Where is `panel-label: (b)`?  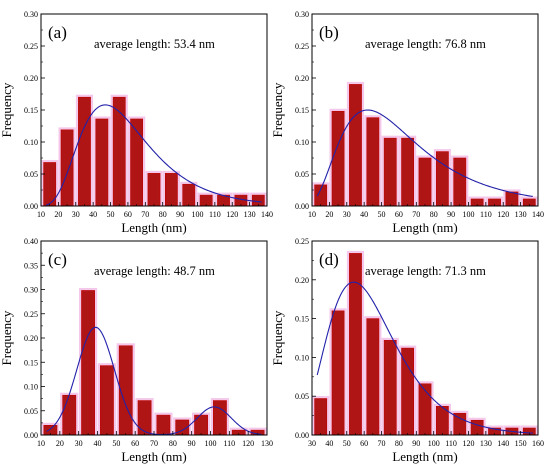
panel-label: (b) is located at coordinates (329, 32).